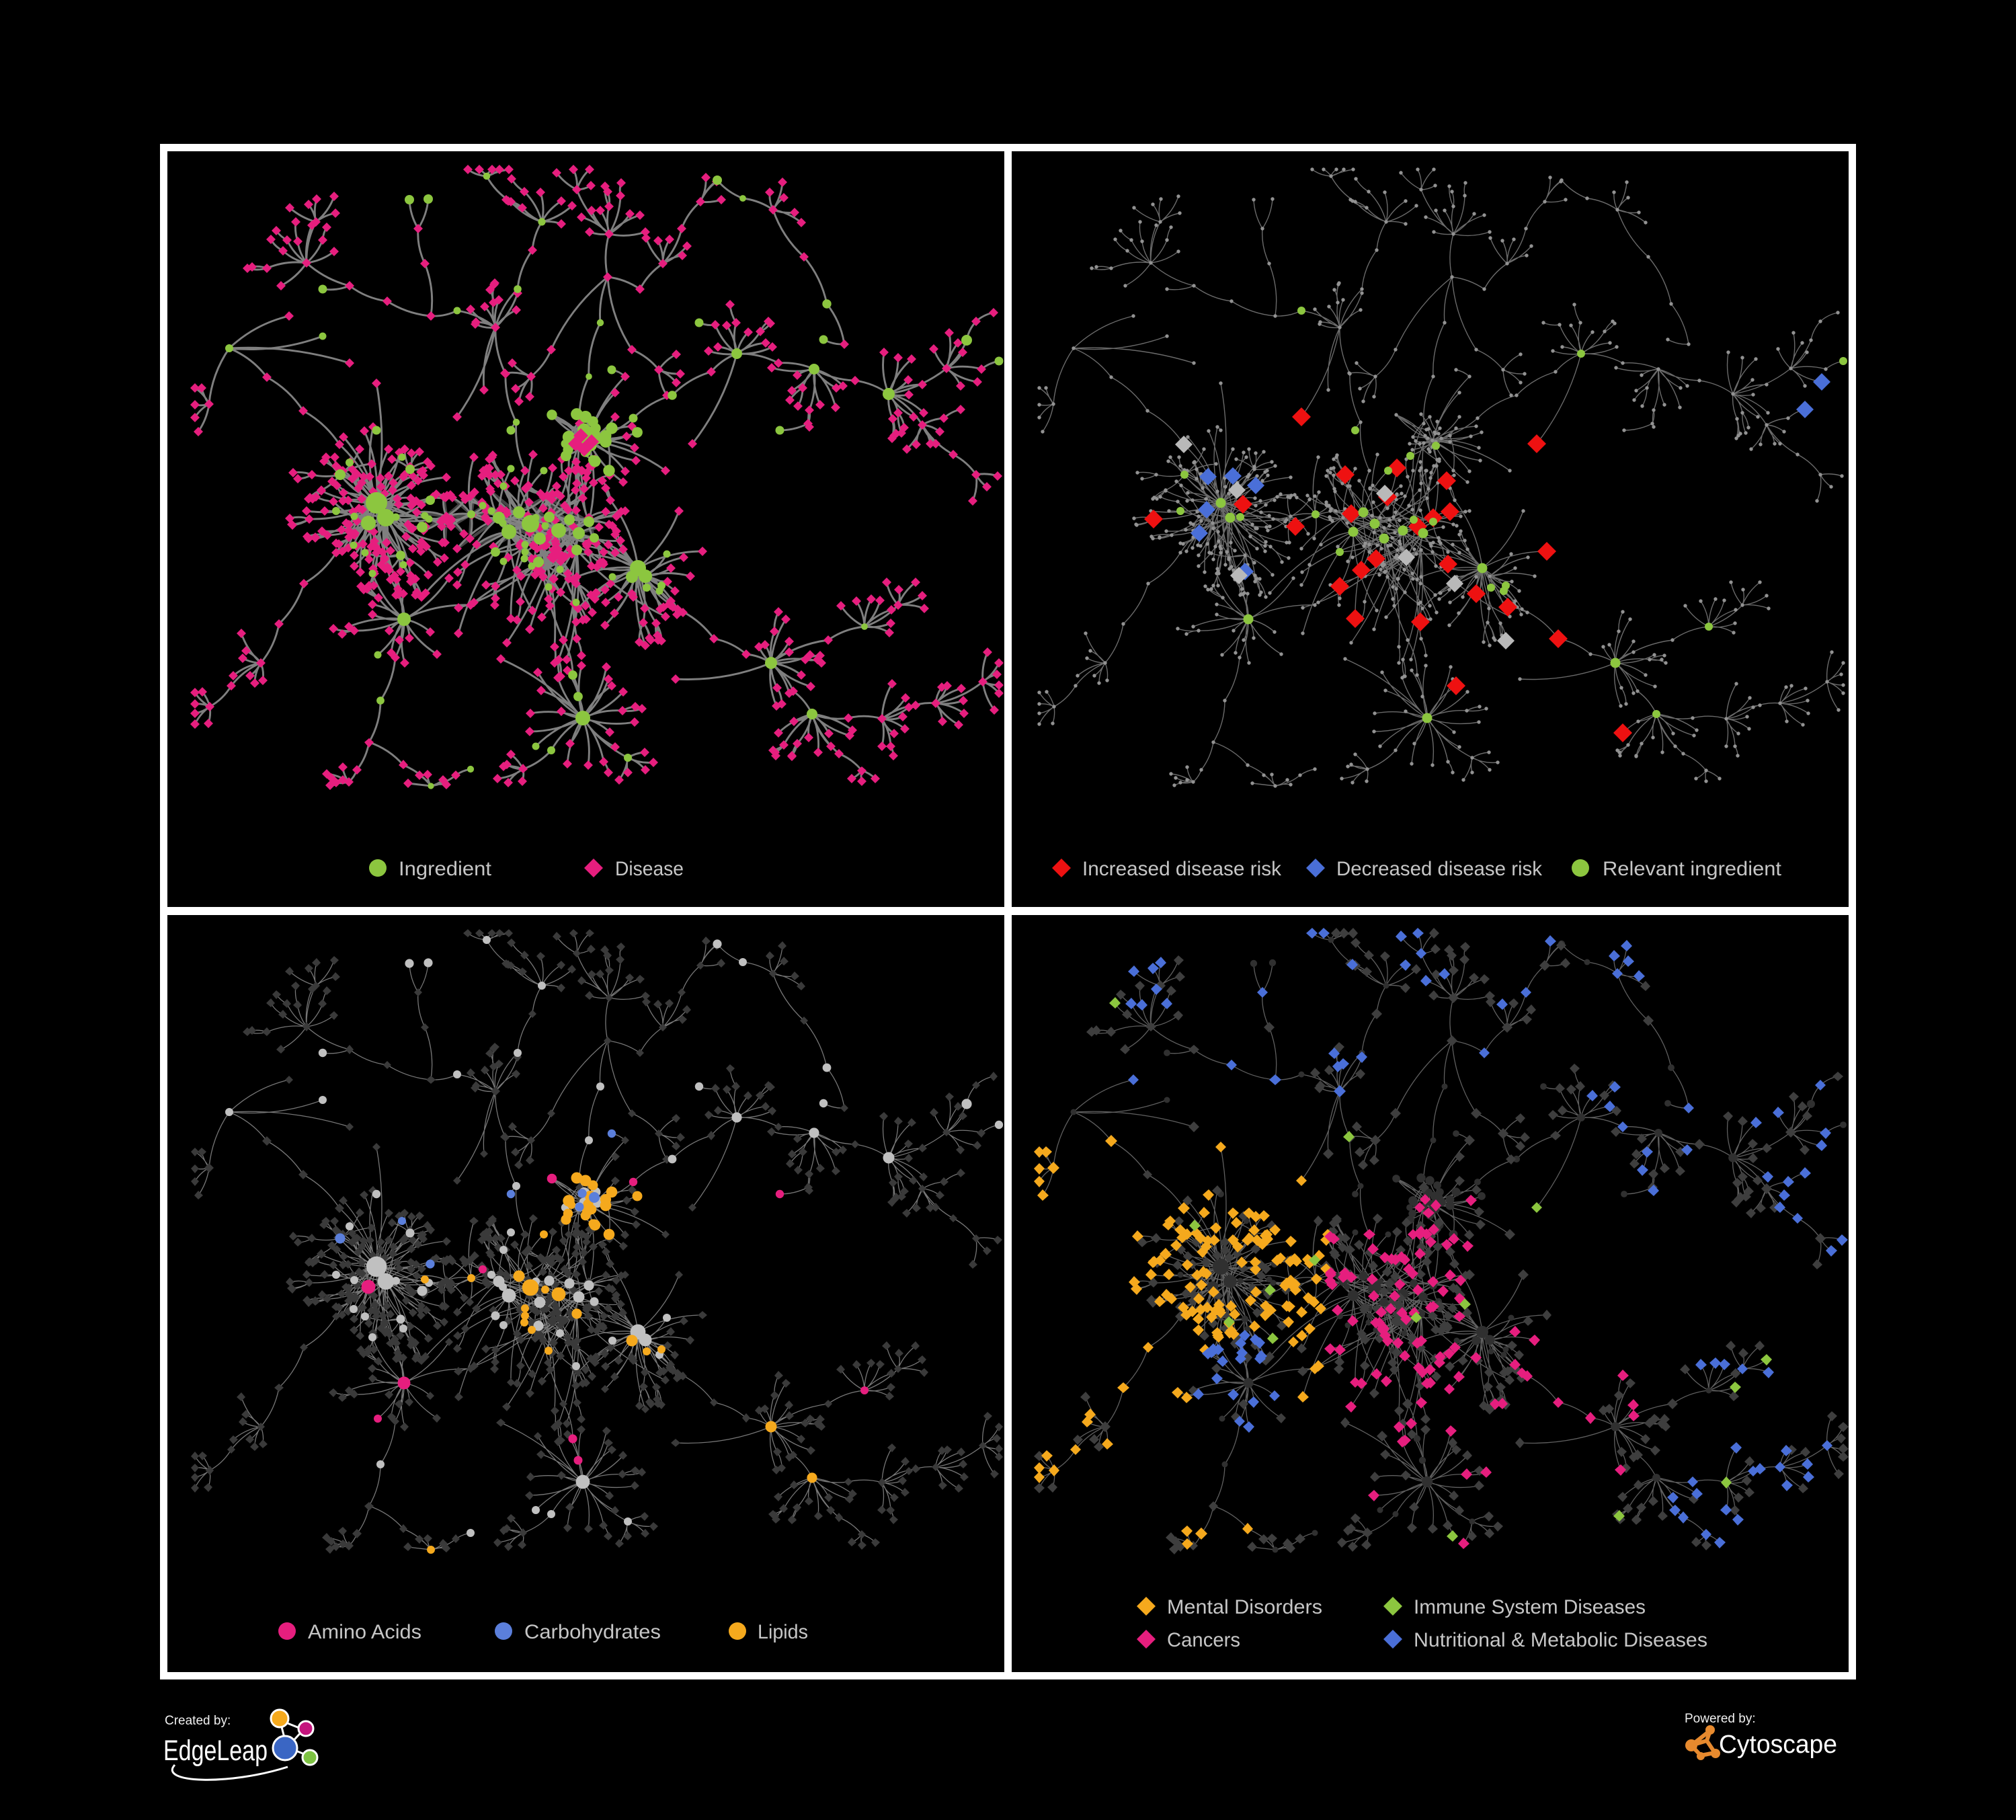  Describe the element at coordinates (1692, 869) in the screenshot. I see `svg-text: Relevant ingredient` at that location.